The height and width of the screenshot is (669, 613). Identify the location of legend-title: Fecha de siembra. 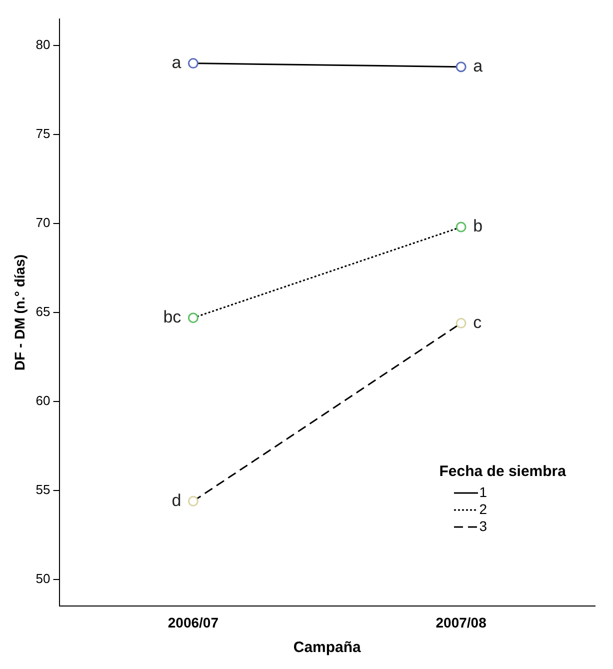
(502, 471).